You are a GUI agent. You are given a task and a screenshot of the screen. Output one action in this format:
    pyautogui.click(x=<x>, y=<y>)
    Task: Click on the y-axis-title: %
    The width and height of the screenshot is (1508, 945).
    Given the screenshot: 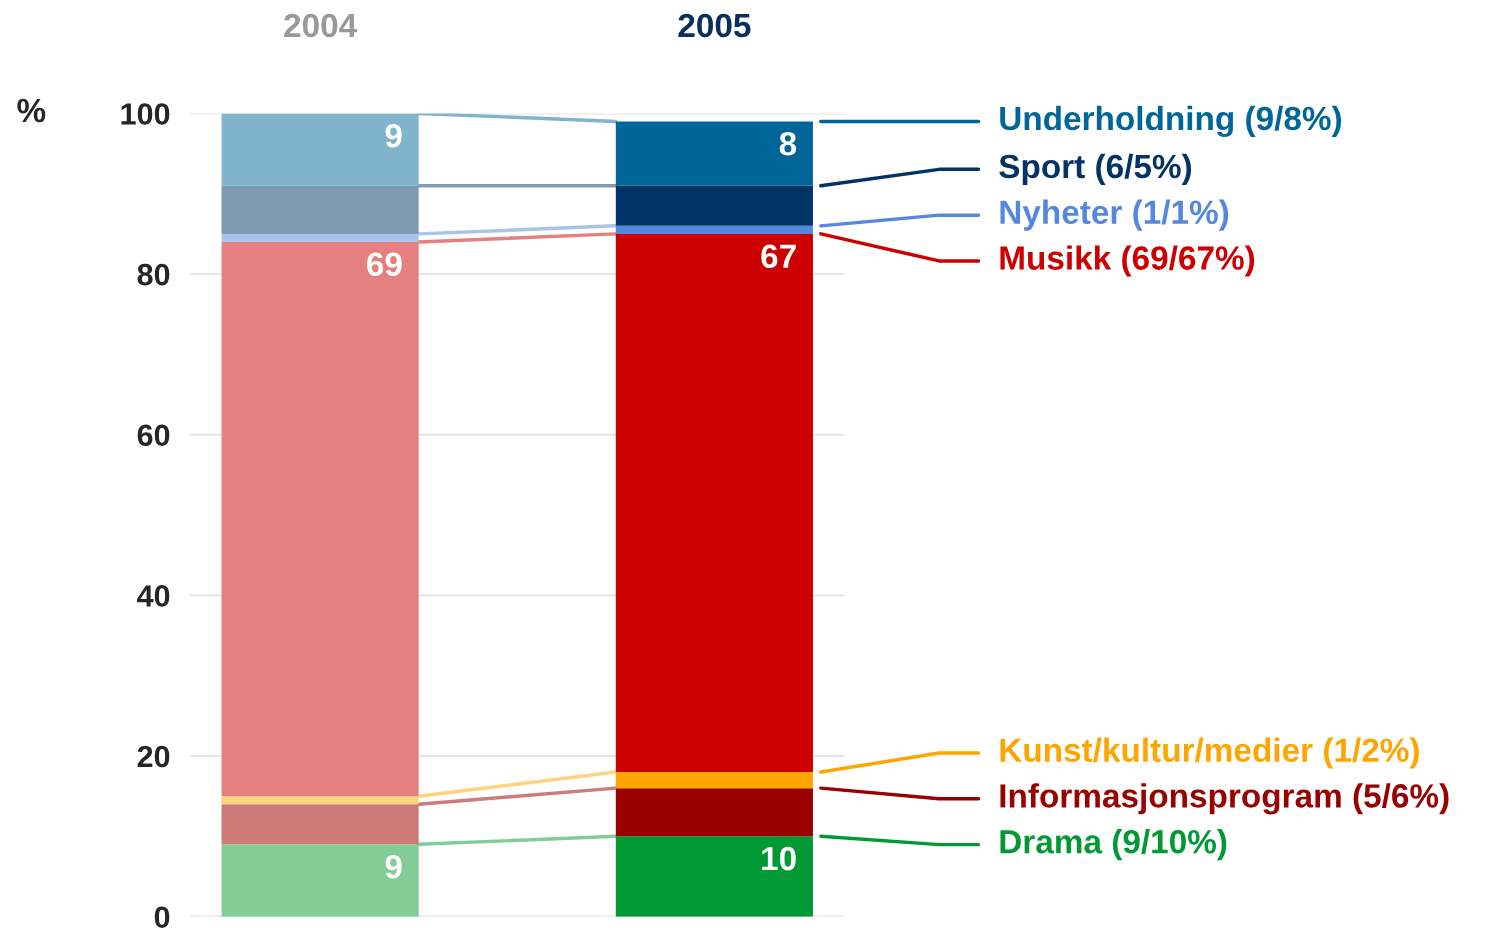 What is the action you would take?
    pyautogui.click(x=31, y=110)
    